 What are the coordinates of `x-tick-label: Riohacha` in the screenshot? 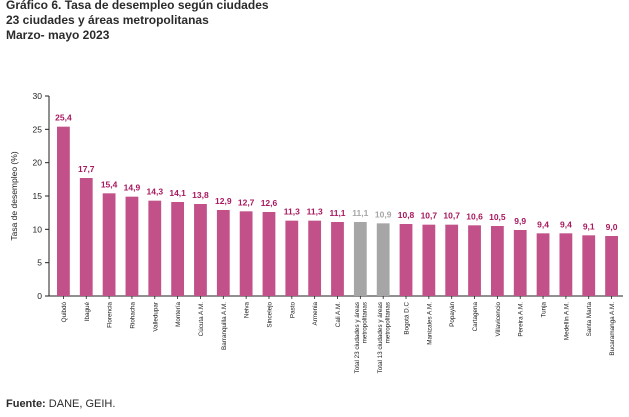 It's located at (132, 315).